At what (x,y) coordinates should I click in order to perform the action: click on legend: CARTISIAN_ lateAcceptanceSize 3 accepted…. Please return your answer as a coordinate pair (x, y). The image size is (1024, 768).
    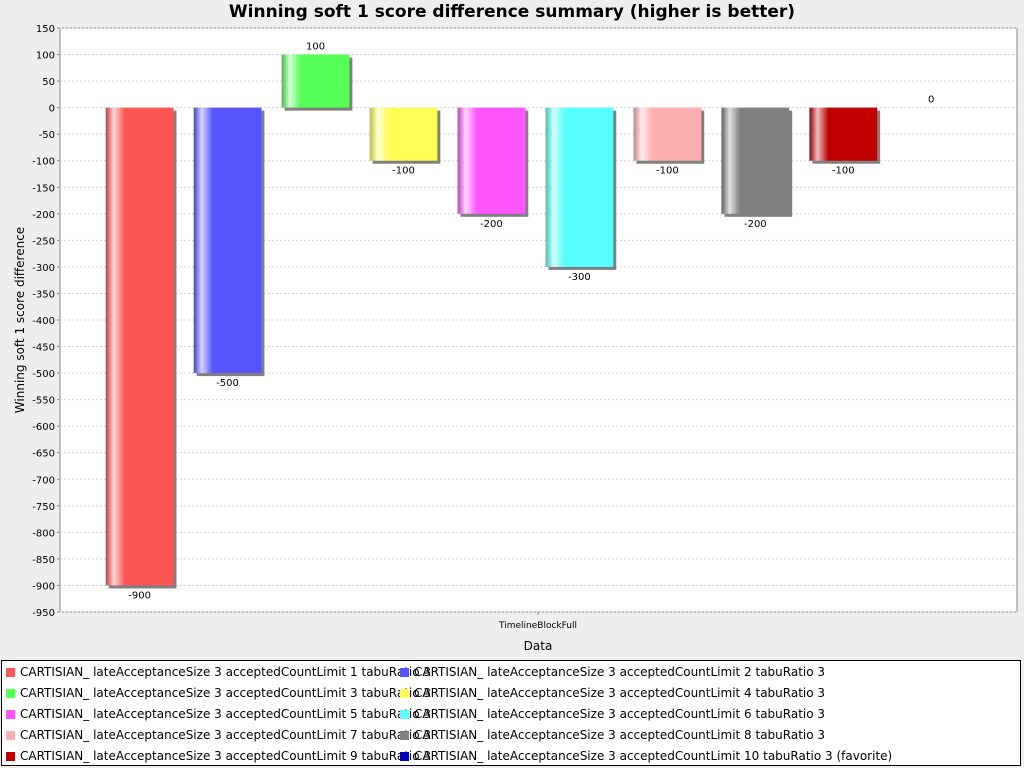
    Looking at the image, I should click on (511, 713).